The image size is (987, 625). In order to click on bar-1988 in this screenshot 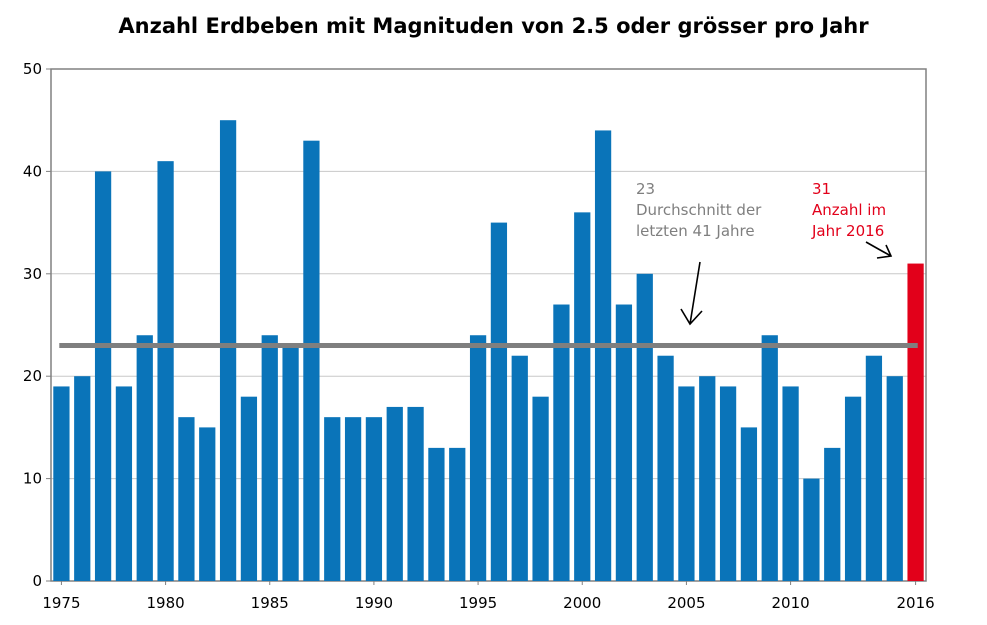, I will do `click(332, 499)`.